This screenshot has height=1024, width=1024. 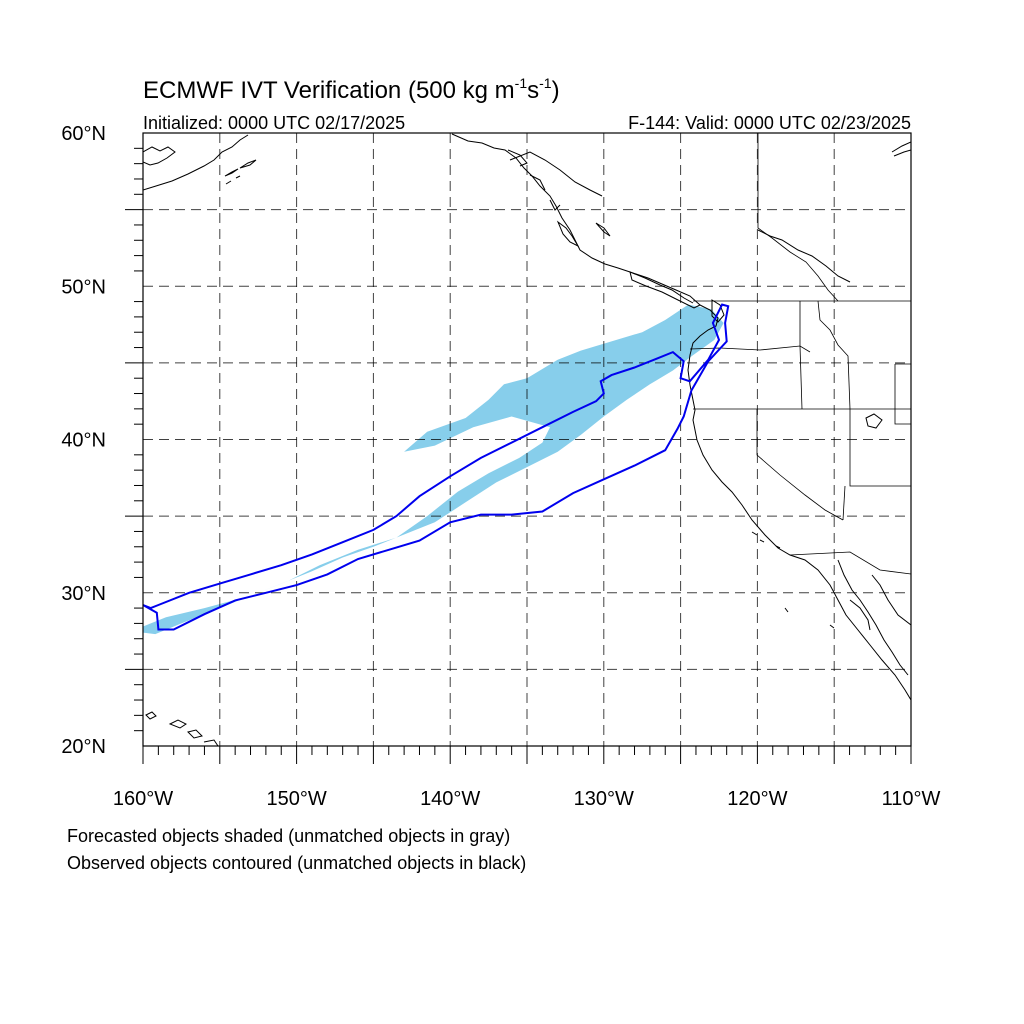 What do you see at coordinates (296, 799) in the screenshot?
I see `lon-tick-label: 150°W` at bounding box center [296, 799].